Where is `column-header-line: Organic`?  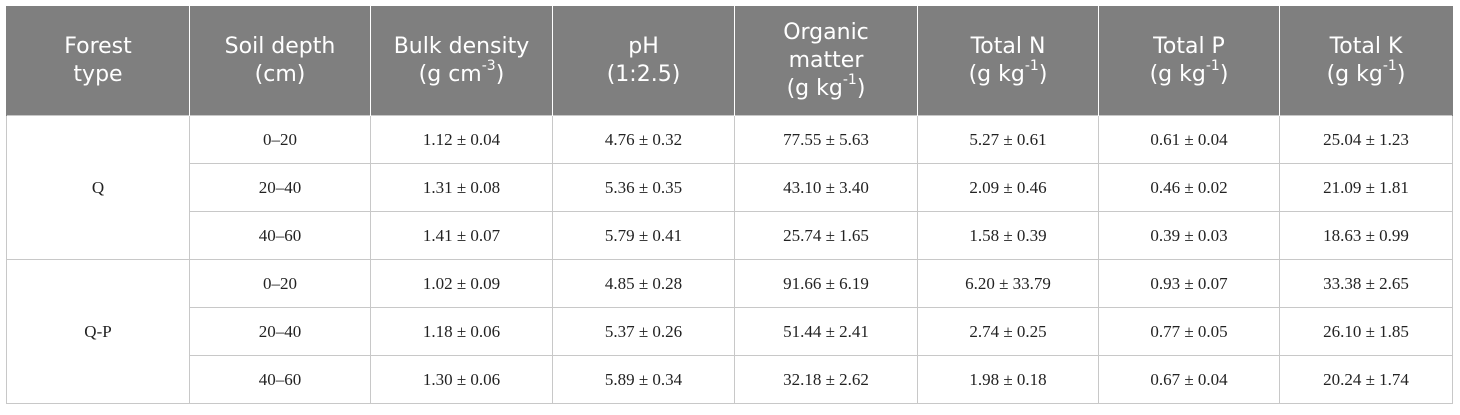 column-header-line: Organic is located at coordinates (826, 33).